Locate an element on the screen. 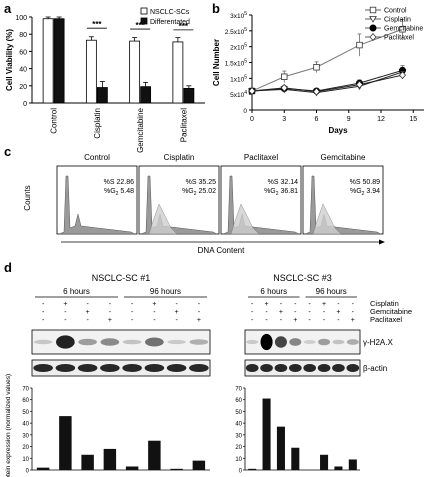  d-y-tick-label: 10 is located at coordinates (238, 460).